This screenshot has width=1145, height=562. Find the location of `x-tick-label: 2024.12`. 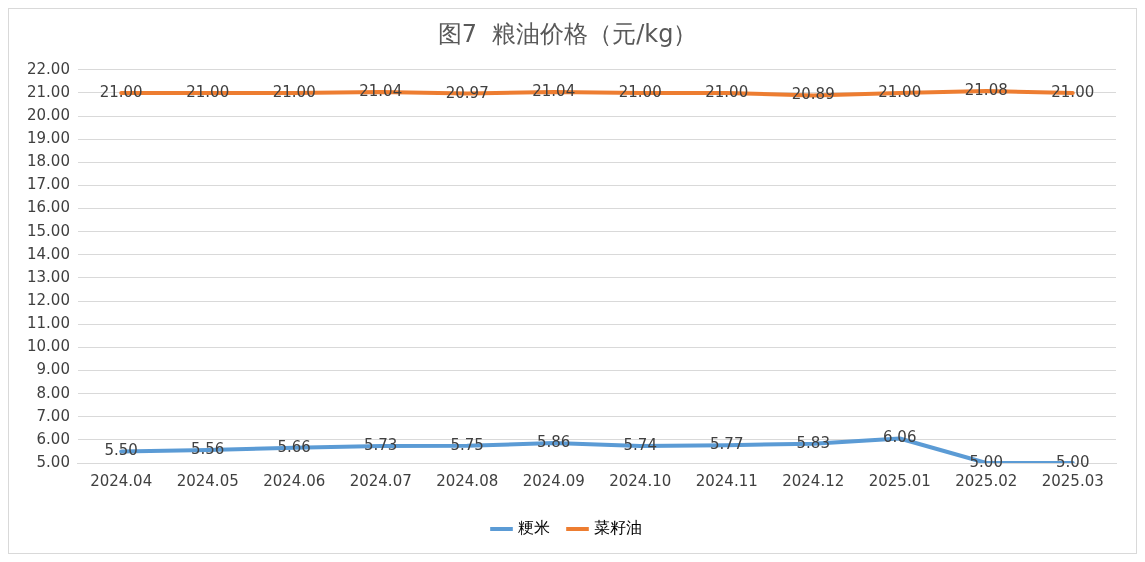

x-tick-label: 2024.12 is located at coordinates (813, 480).